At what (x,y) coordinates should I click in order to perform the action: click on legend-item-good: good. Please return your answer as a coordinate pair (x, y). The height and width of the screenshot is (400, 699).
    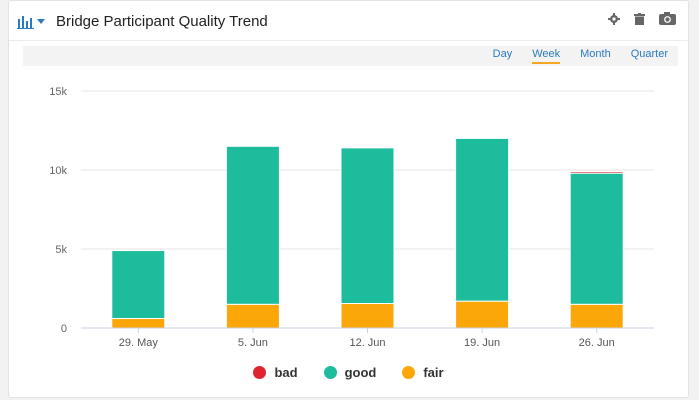
    Looking at the image, I should click on (350, 372).